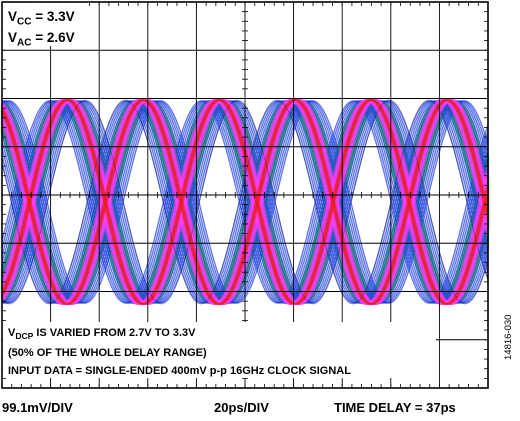 The height and width of the screenshot is (421, 520). What do you see at coordinates (219, 350) in the screenshot?
I see `notes-box-background` at bounding box center [219, 350].